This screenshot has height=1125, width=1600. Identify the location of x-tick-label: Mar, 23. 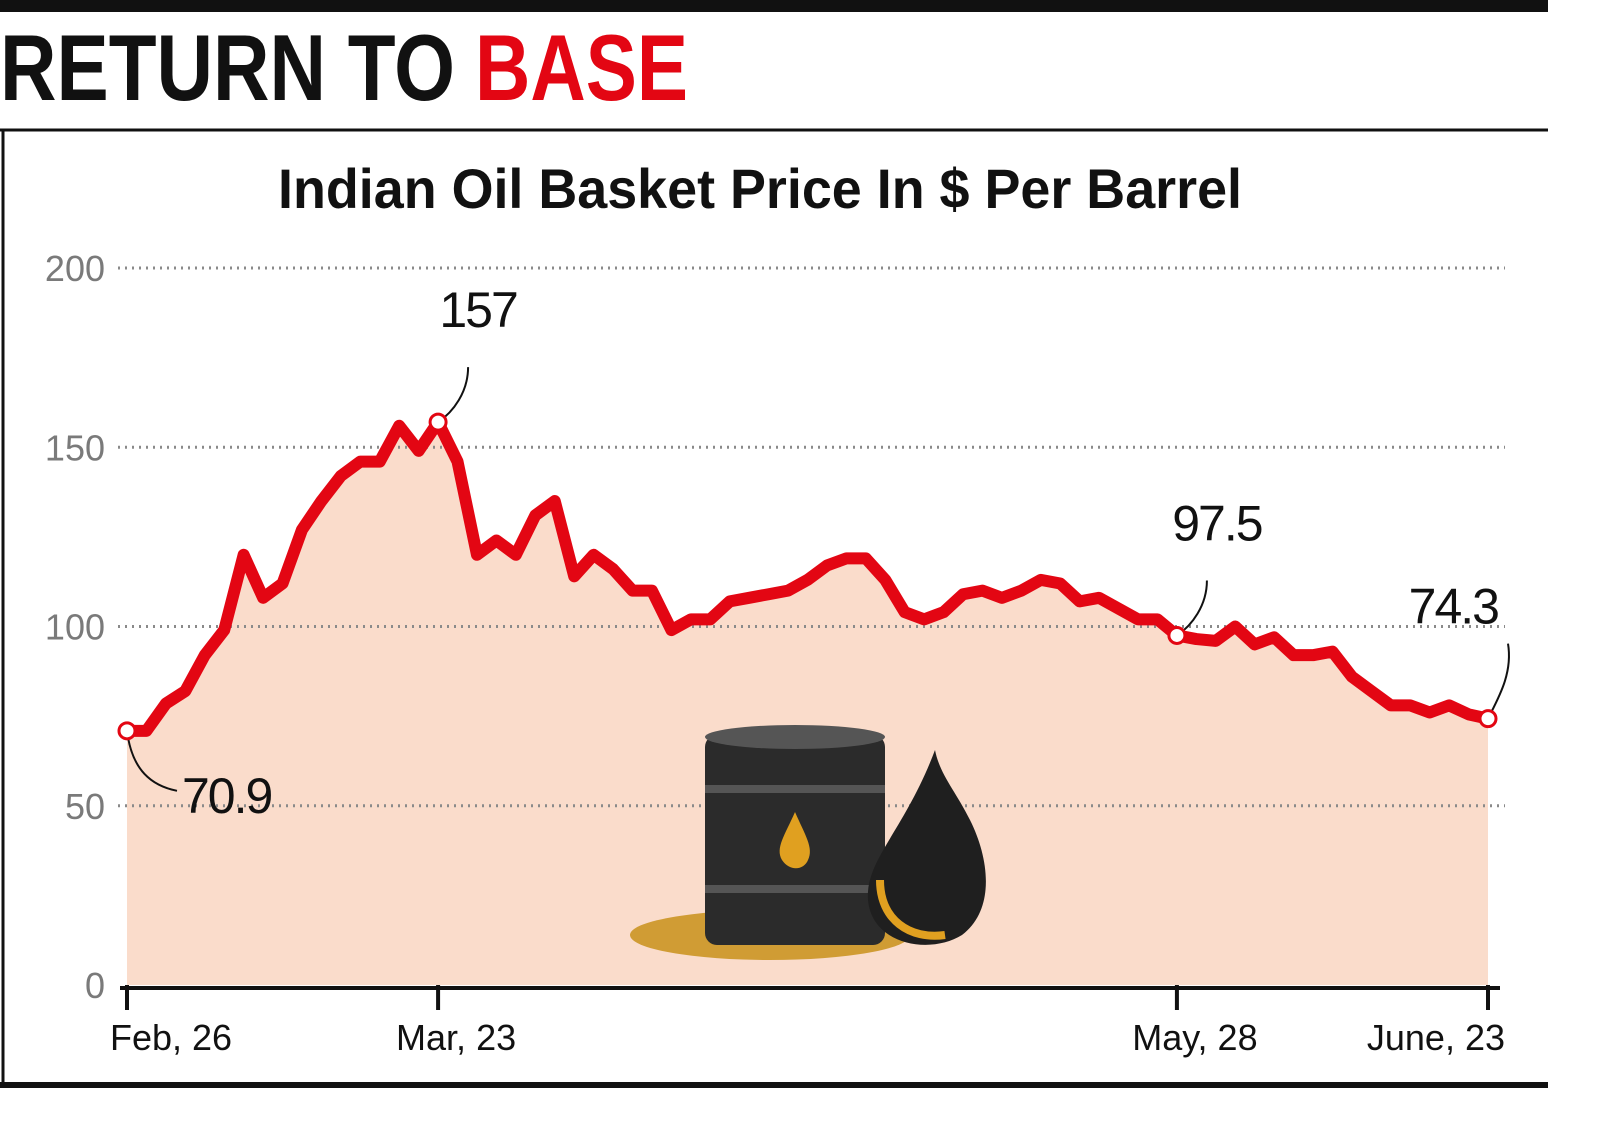
(456, 1037).